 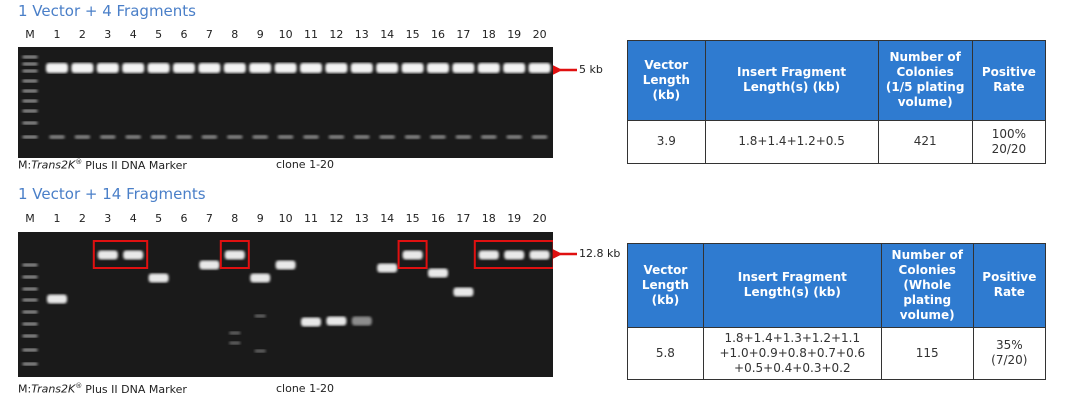 What do you see at coordinates (57, 218) in the screenshot?
I see `lane-label: 1` at bounding box center [57, 218].